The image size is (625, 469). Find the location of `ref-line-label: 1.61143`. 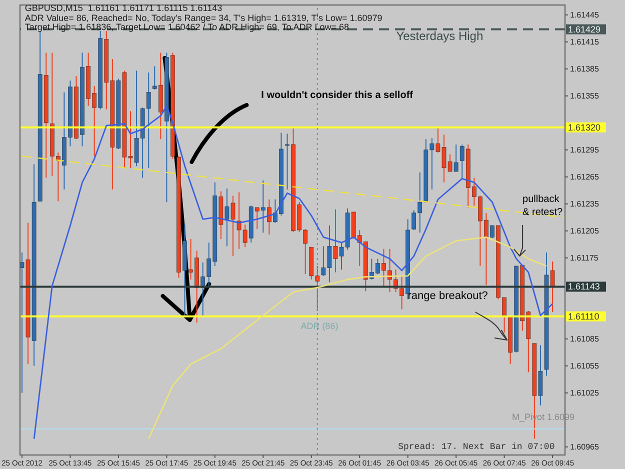

ref-line-label: 1.61143 is located at coordinates (584, 287).